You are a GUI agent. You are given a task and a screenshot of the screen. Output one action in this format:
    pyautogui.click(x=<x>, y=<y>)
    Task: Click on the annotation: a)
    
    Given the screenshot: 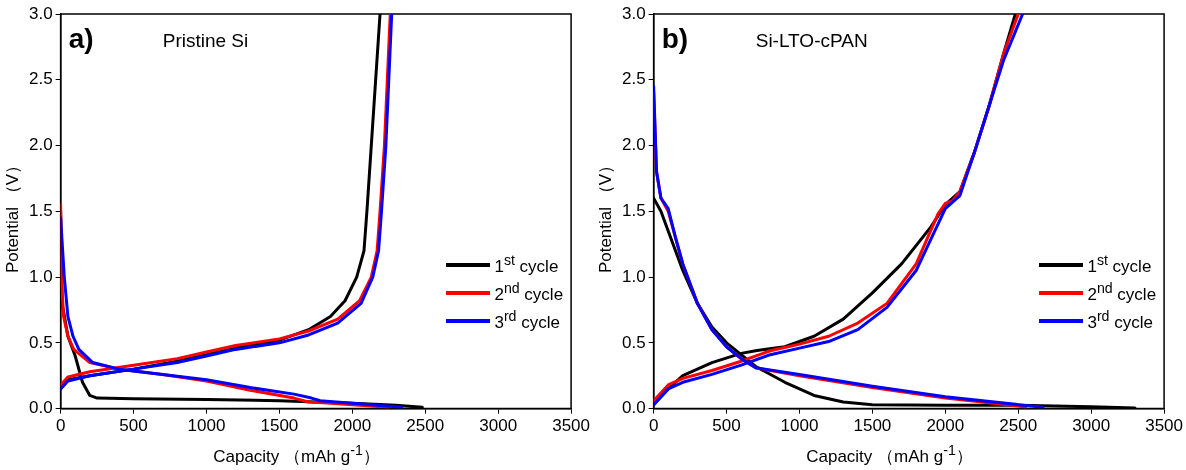 What is the action you would take?
    pyautogui.click(x=81, y=38)
    